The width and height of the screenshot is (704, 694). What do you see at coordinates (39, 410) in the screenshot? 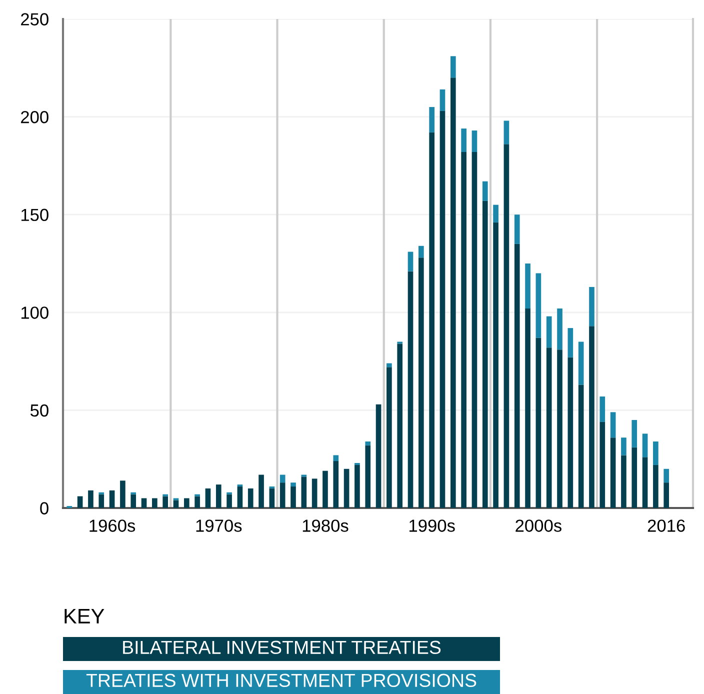
I see `y-tick-label: 50` at bounding box center [39, 410].